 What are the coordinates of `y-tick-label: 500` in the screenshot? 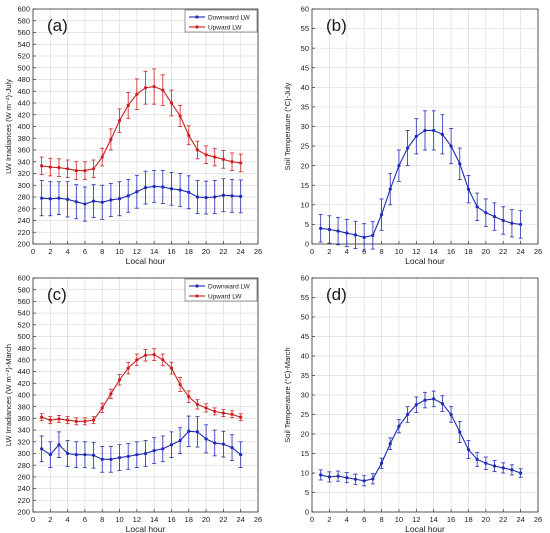 It's located at (23, 336).